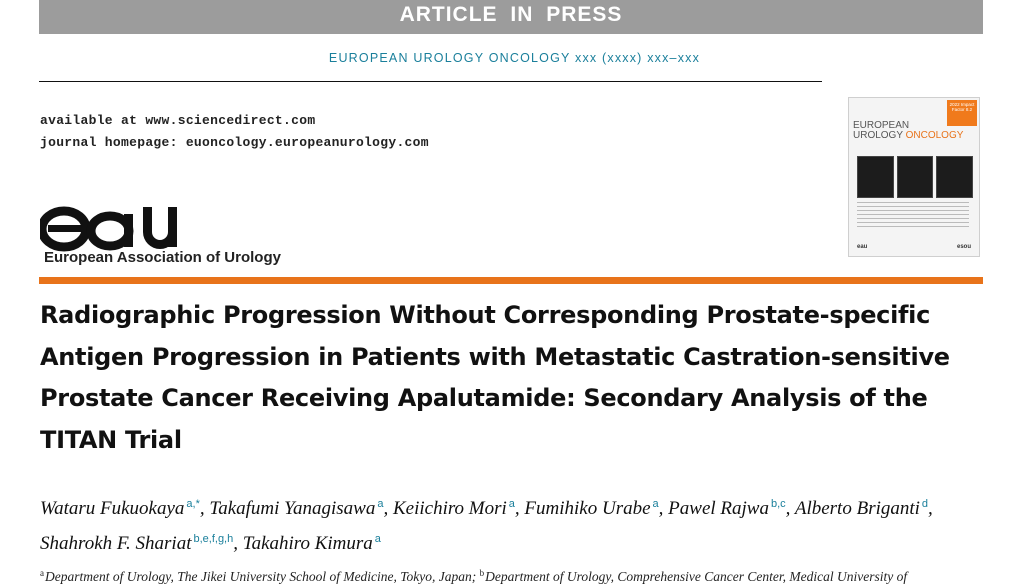 This screenshot has width=1029, height=588. What do you see at coordinates (934, 135) in the screenshot?
I see `cover-title-oncology: ONCOLOGY` at bounding box center [934, 135].